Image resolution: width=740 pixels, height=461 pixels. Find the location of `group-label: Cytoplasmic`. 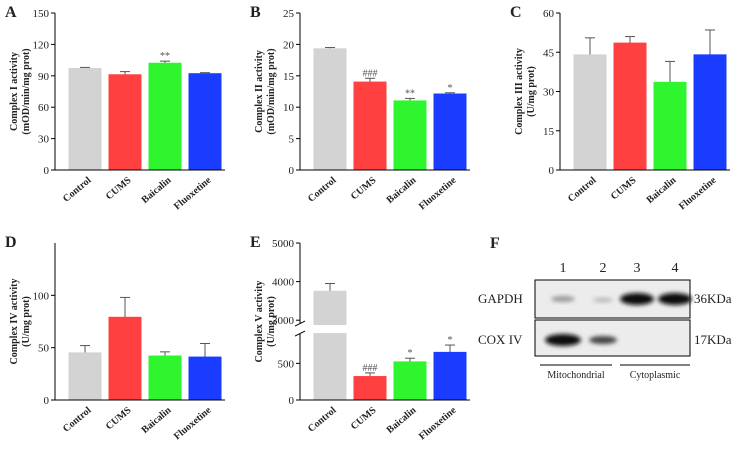

group-label: Cytoplasmic is located at coordinates (655, 375).